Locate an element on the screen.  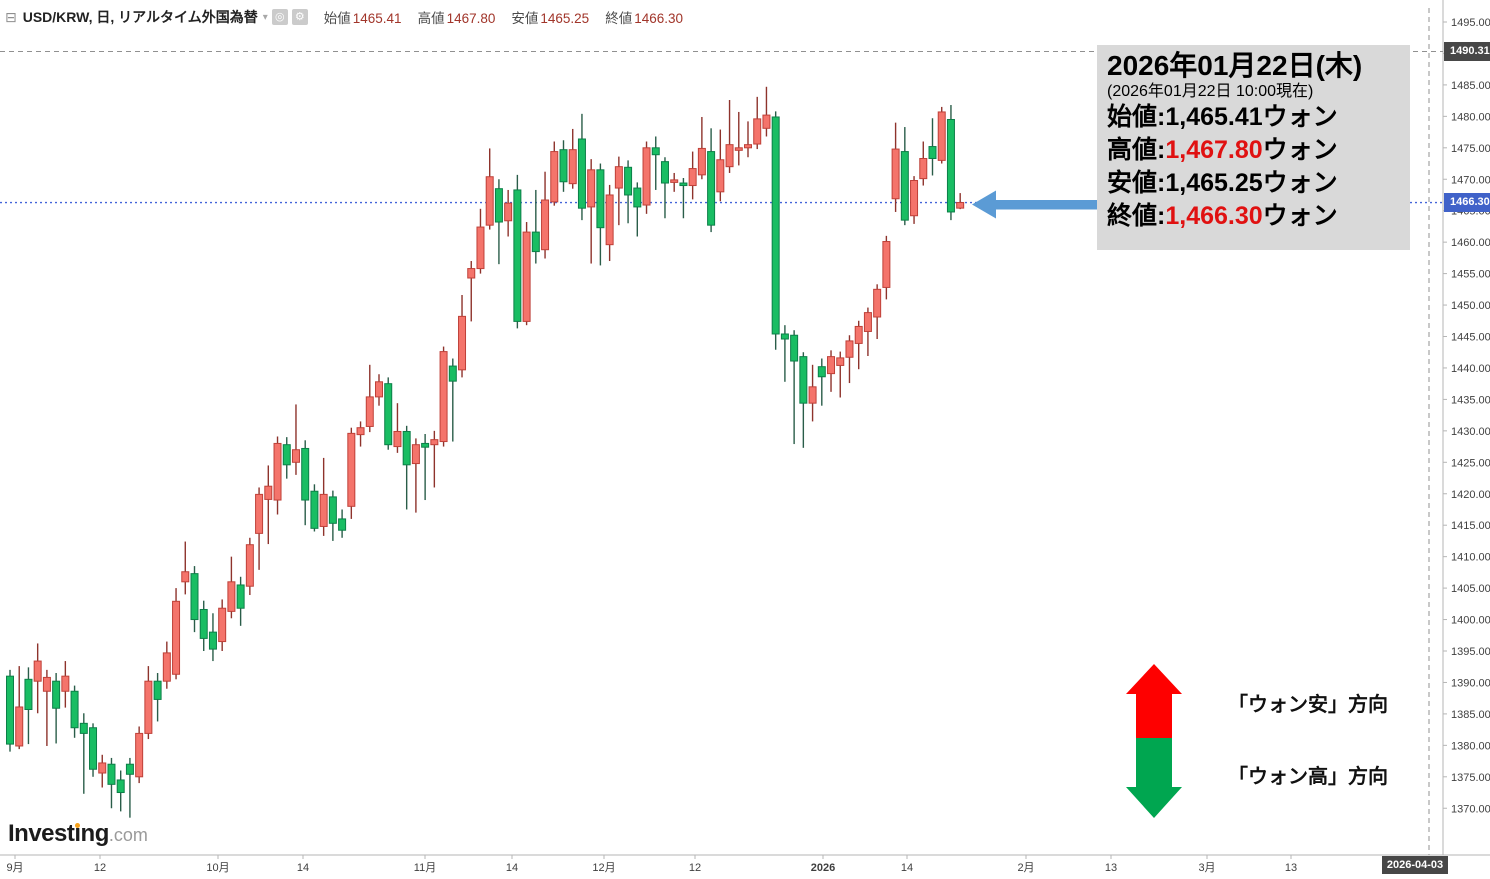
low-value: 1465.25 is located at coordinates (565, 18).